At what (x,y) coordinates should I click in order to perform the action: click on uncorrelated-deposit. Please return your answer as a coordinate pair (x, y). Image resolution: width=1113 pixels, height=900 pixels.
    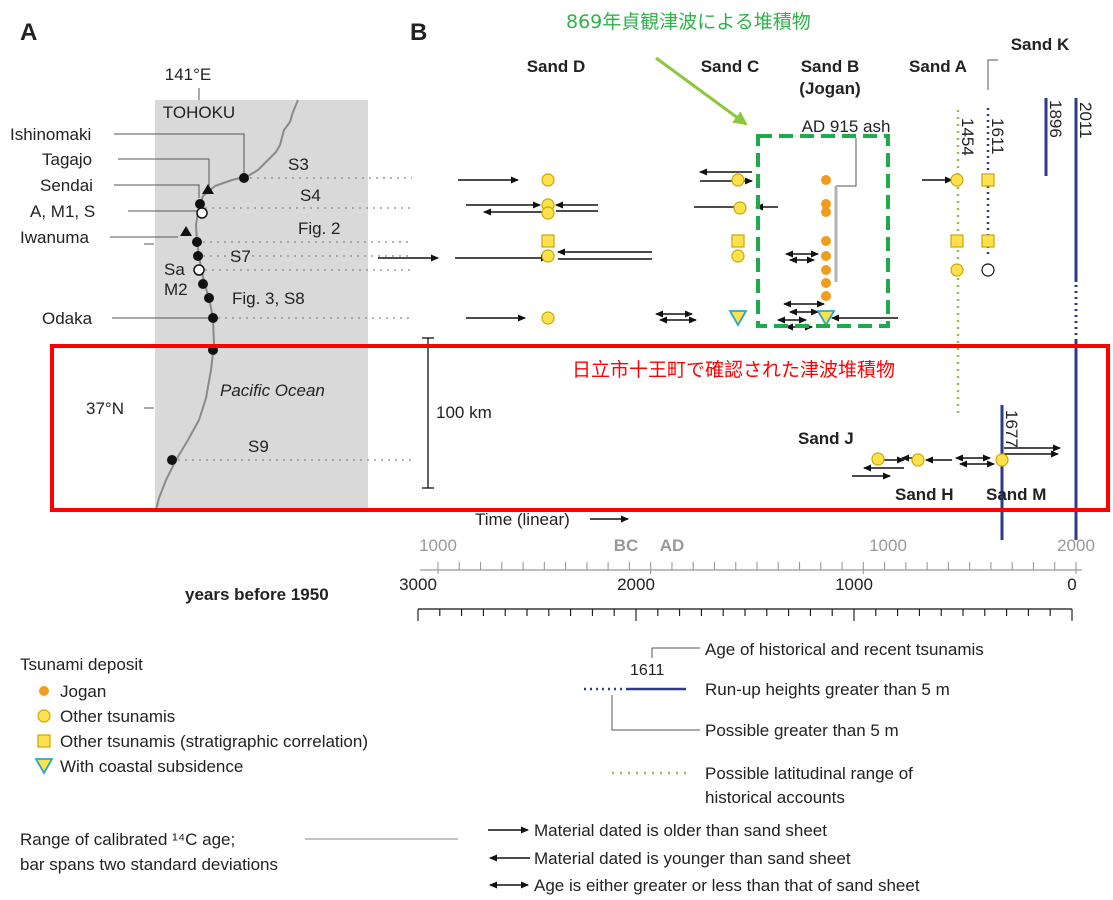
    Looking at the image, I should click on (988, 270).